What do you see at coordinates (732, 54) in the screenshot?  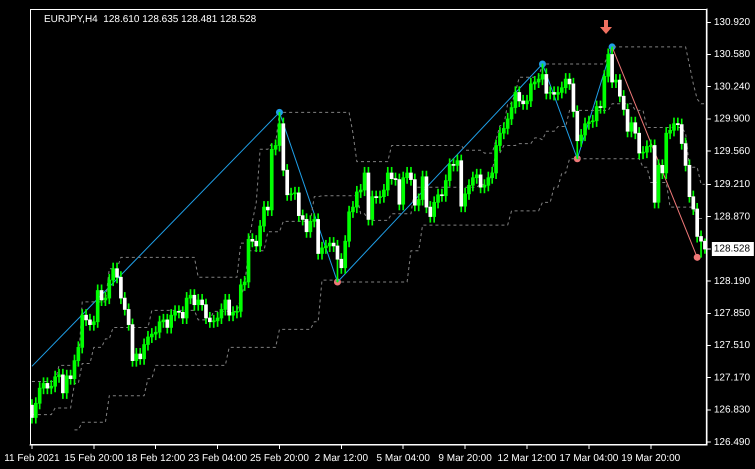 I see `y-tick-label: 130.580` at bounding box center [732, 54].